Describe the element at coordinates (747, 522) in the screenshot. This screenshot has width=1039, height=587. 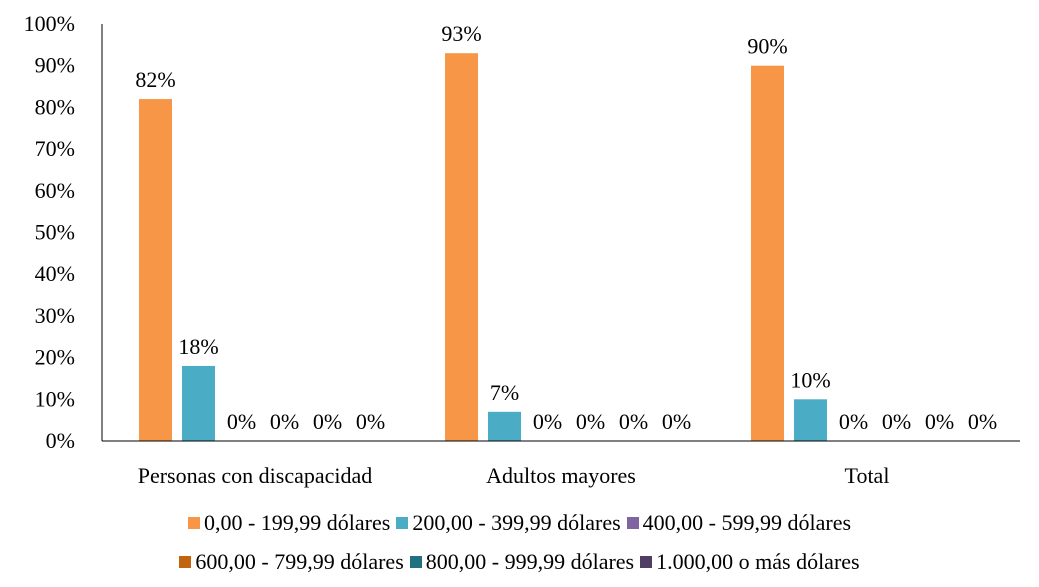
I see `legend-label: 400,00 - 599,99 dólares` at that location.